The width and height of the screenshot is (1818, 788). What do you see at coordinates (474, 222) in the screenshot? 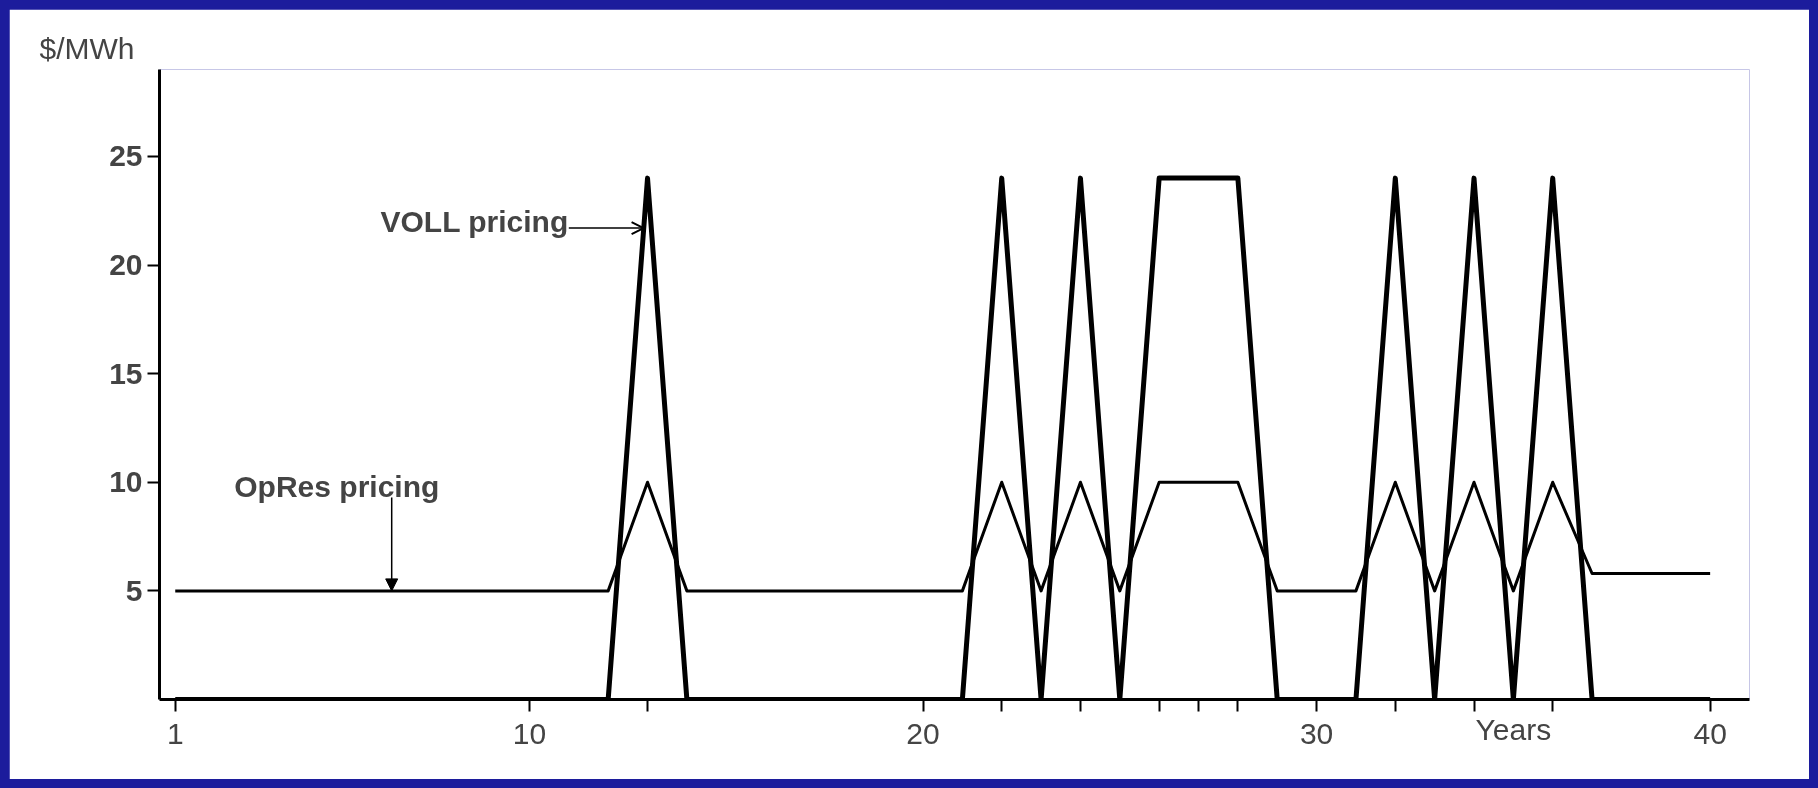
I see `annotation: VOLL pricing` at bounding box center [474, 222].